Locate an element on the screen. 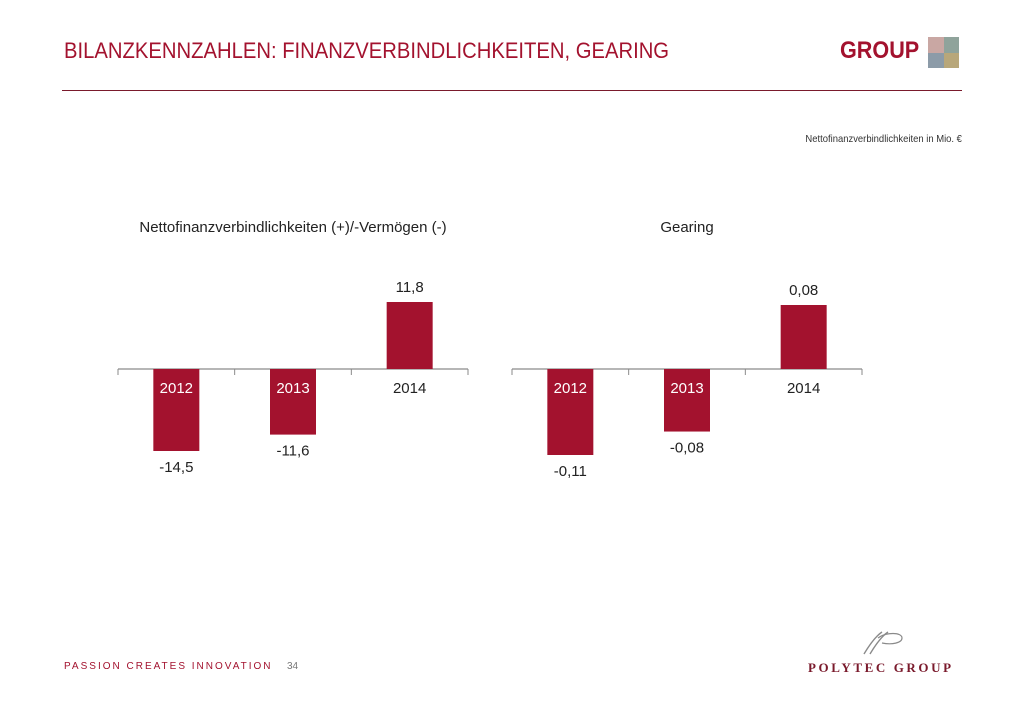 The width and height of the screenshot is (1024, 709). polytec-logo-icon is located at coordinates (883, 643).